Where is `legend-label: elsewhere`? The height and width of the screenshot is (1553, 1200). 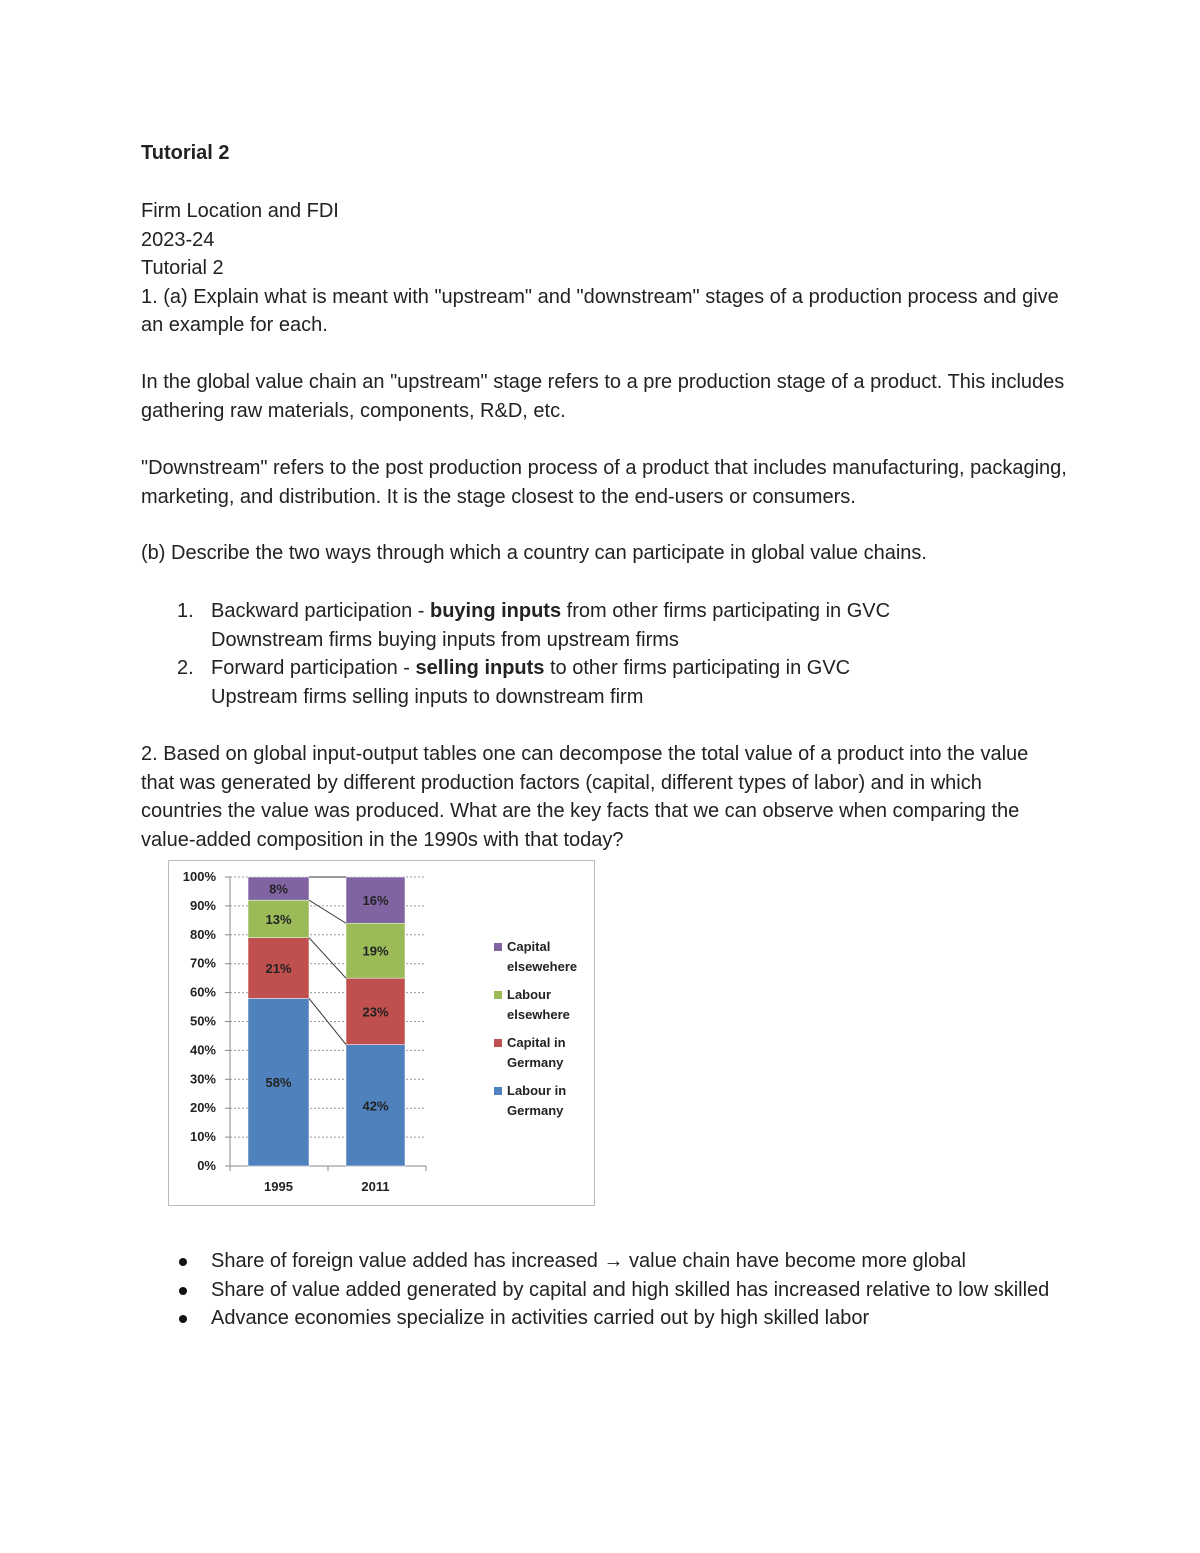
legend-label: elsewhere is located at coordinates (538, 1014).